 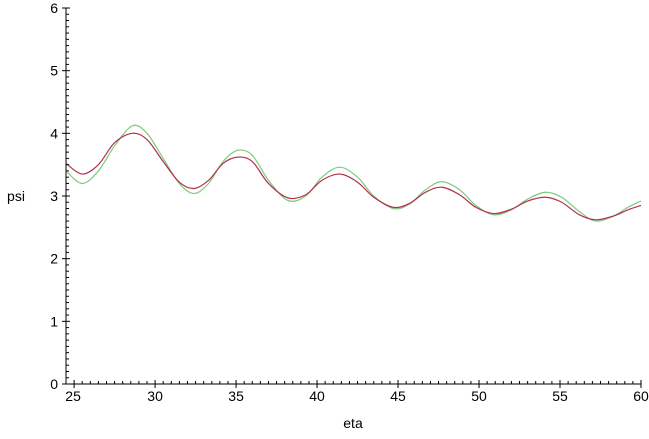 I want to click on x-tick-label: 45, so click(x=398, y=396).